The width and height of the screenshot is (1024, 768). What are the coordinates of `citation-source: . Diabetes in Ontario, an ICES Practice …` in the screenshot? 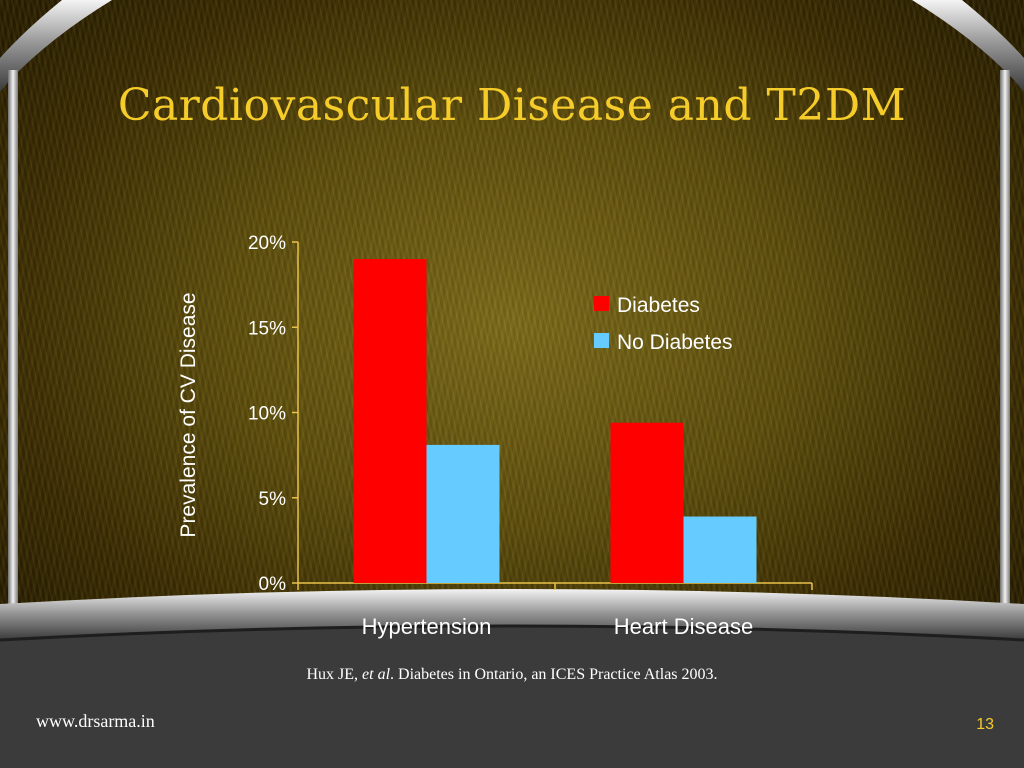 It's located at (554, 674).